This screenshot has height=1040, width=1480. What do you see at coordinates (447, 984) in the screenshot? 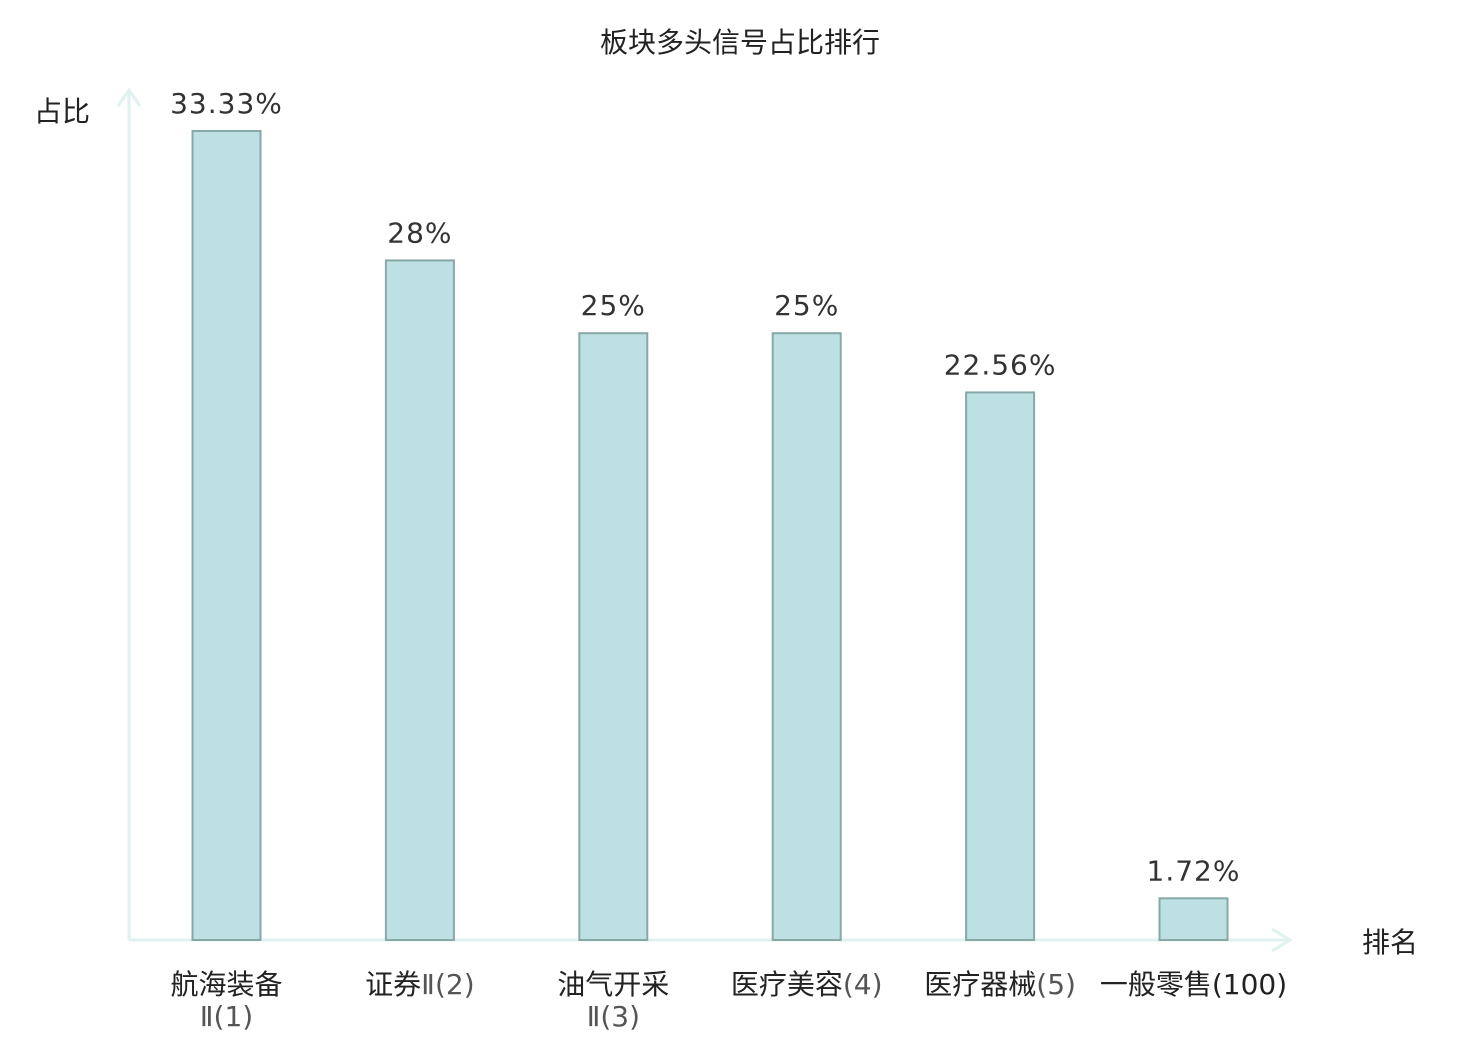
I see `category-rank-2: Ⅱ(2)` at bounding box center [447, 984].